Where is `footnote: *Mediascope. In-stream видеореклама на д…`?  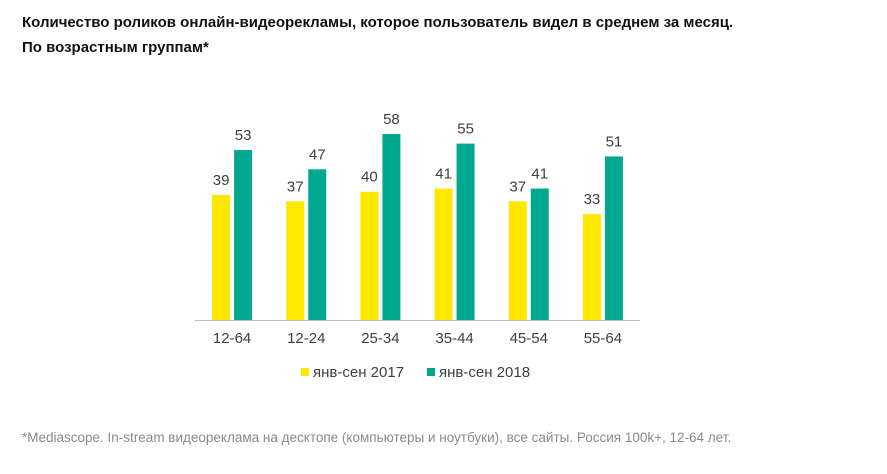
footnote: *Mediascope. In-stream видеореклама на д… is located at coordinates (377, 437).